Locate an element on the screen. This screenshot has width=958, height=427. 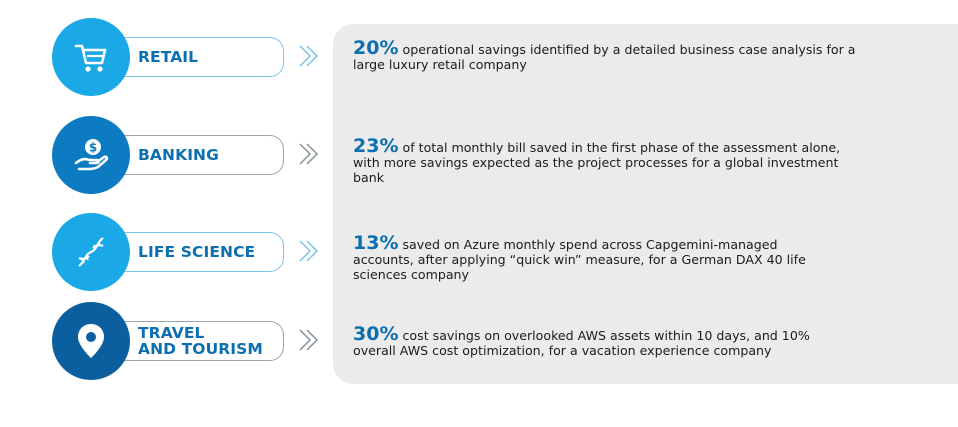
industry-label-pill: TRAVEL AND TOURISM is located at coordinates (196, 341).